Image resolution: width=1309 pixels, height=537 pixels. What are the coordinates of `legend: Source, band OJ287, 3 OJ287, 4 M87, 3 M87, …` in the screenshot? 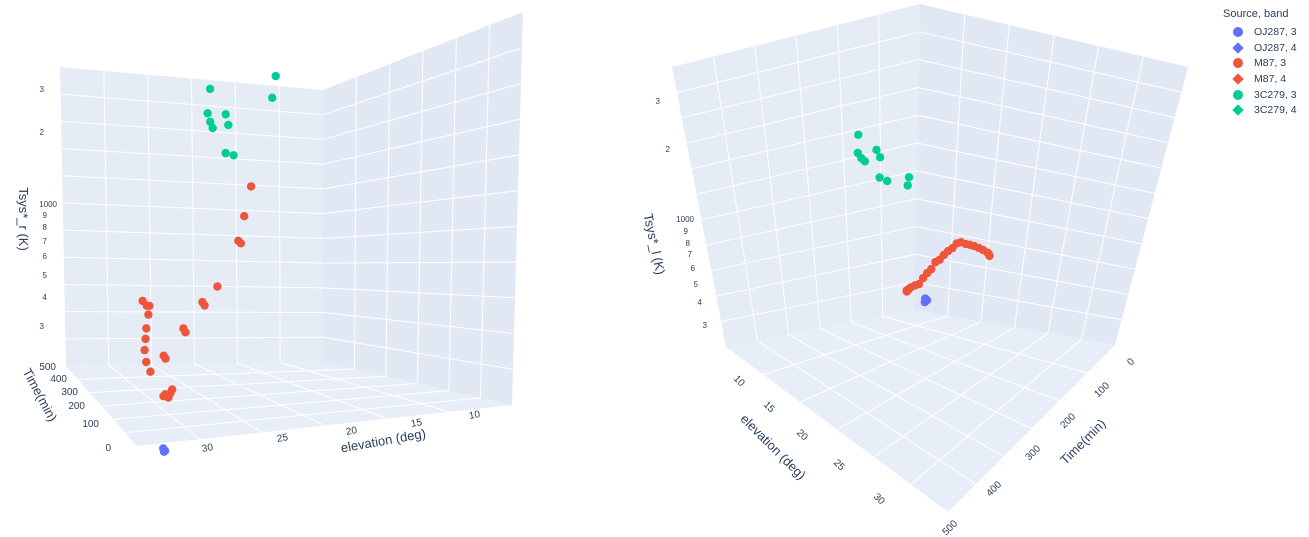 It's located at (1265, 63).